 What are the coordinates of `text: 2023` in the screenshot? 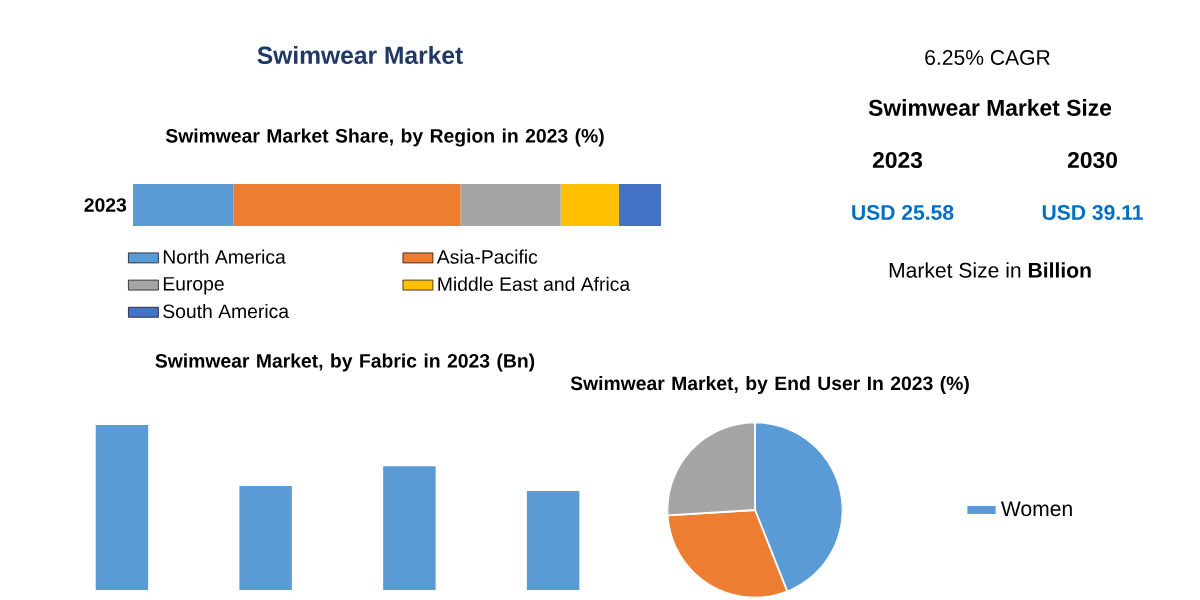 It's located at (897, 160).